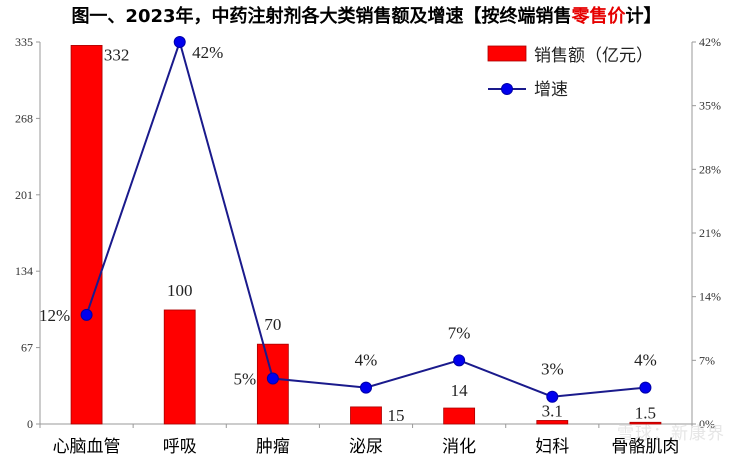  Describe the element at coordinates (507, 53) in the screenshot. I see `legend-bar-swatch` at that location.